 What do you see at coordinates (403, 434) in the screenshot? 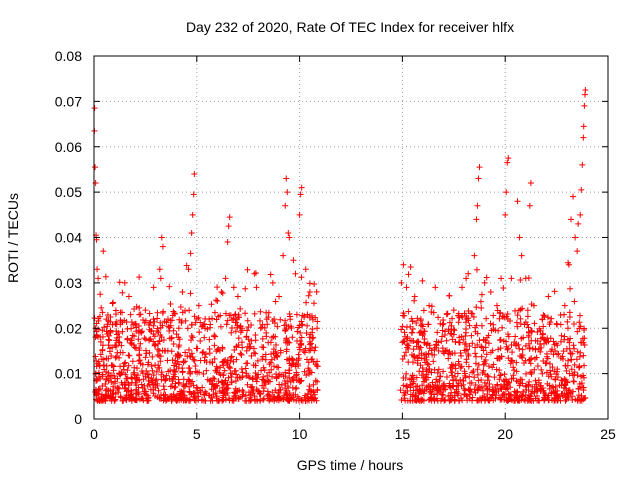
I see `x-tick-label: 15` at bounding box center [403, 434].